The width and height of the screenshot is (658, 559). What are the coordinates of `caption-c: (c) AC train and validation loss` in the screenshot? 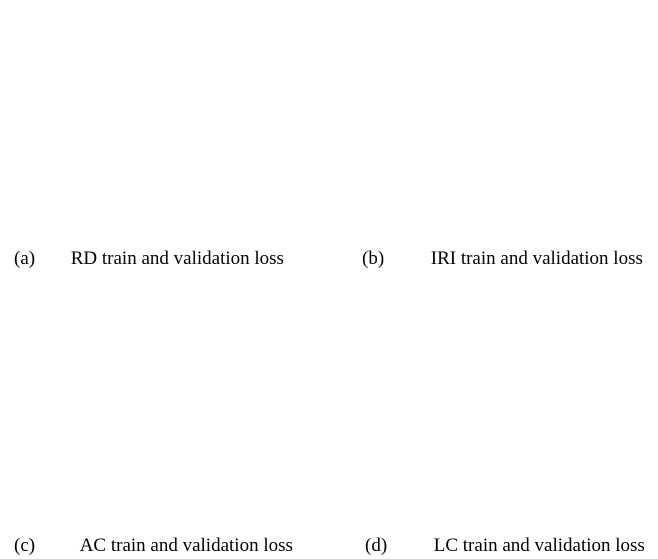 It's located at (153, 546).